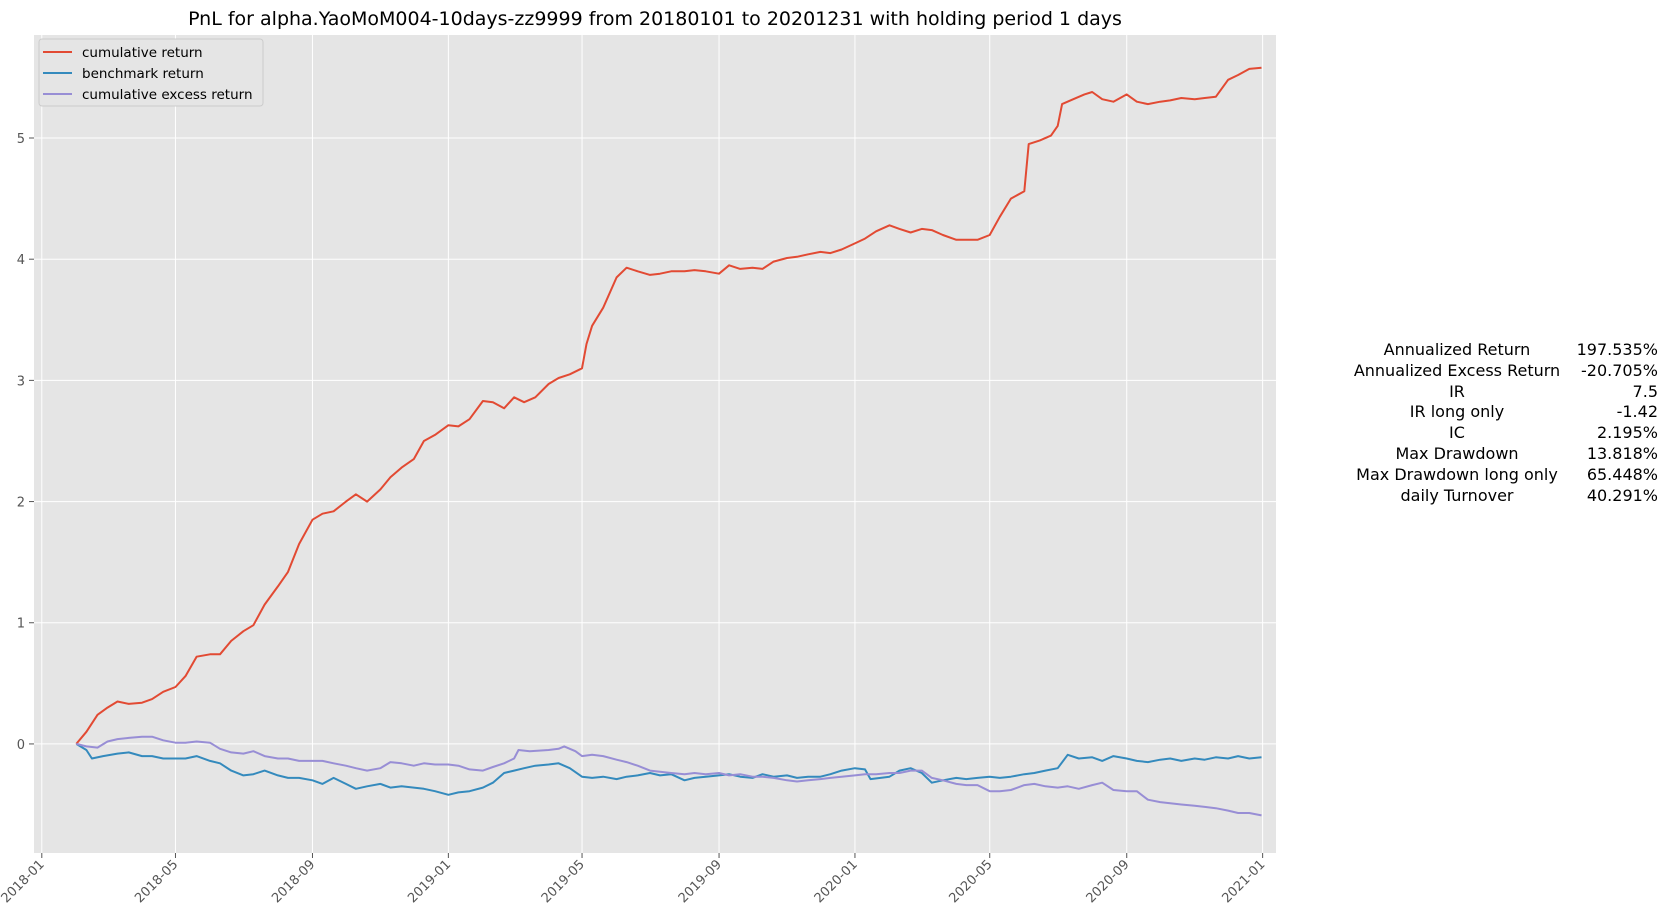  I want to click on stat-row-annualized-return: Annualized Return 197.535%, so click(1510, 350).